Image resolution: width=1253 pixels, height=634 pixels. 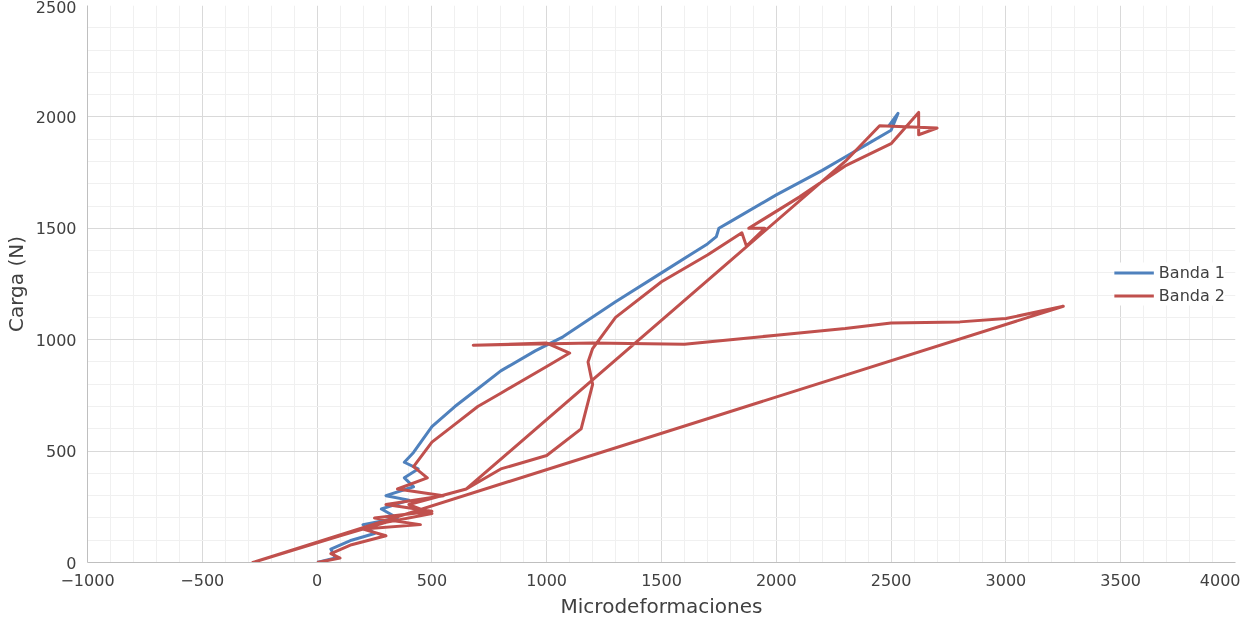 What do you see at coordinates (71, 563) in the screenshot?
I see `y-tick-label: 0` at bounding box center [71, 563].